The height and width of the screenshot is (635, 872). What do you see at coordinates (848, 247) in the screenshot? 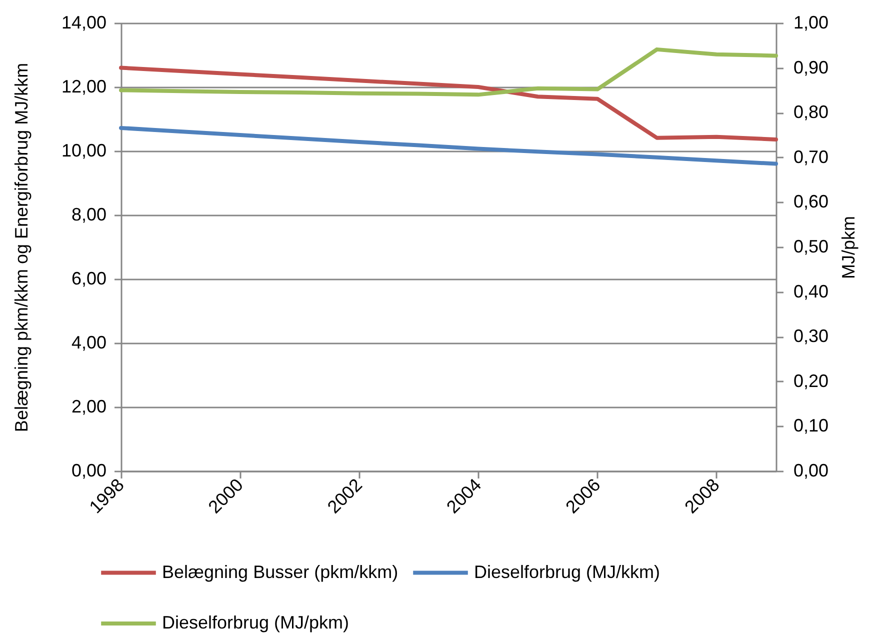
I see `y2-axis-title: MJ/pkm` at bounding box center [848, 247].